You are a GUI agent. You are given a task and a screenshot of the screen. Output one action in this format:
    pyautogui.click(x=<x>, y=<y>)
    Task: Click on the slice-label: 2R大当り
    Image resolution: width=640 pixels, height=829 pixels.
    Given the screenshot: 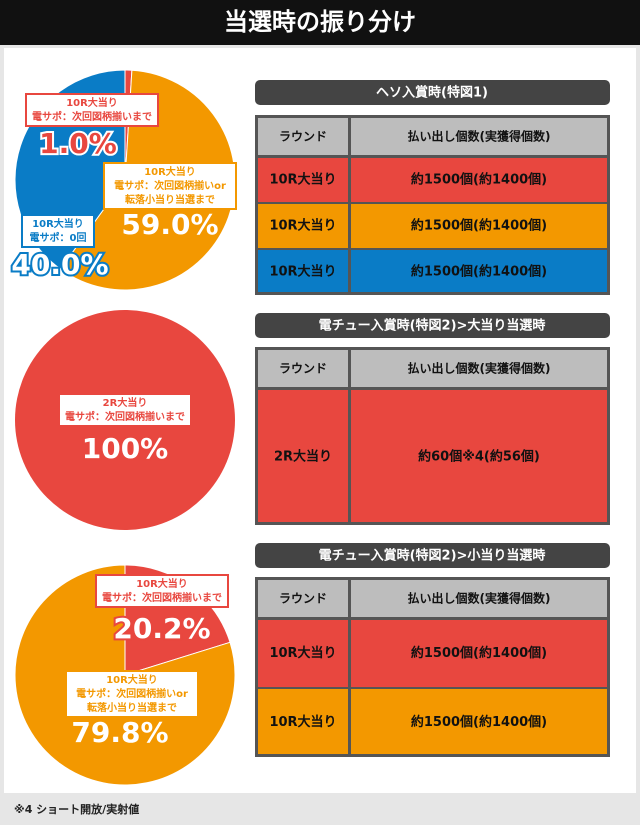 What is the action you would take?
    pyautogui.click(x=125, y=402)
    